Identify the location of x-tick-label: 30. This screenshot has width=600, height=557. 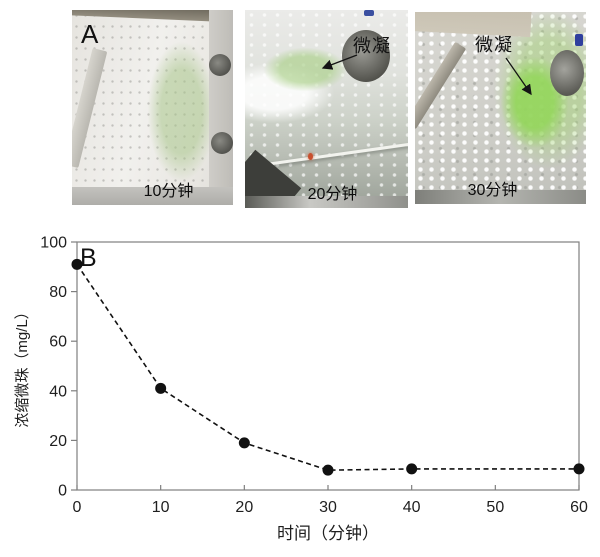
(328, 507).